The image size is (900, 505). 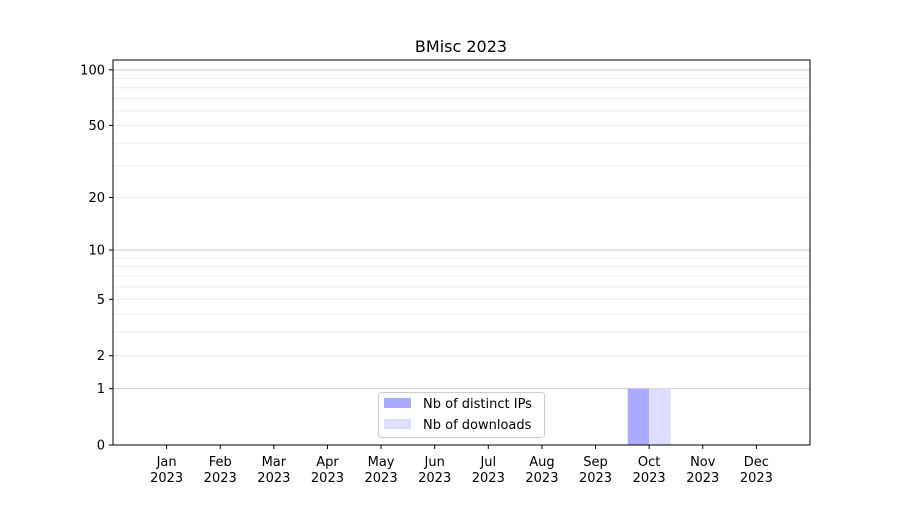 What do you see at coordinates (477, 425) in the screenshot?
I see `legend-label: Nb of downloads` at bounding box center [477, 425].